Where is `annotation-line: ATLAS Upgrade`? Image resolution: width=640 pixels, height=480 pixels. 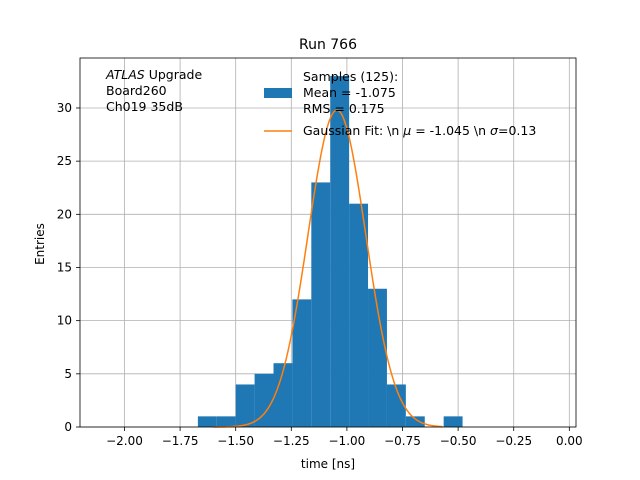
annotation-line: ATLAS Upgrade is located at coordinates (153, 74).